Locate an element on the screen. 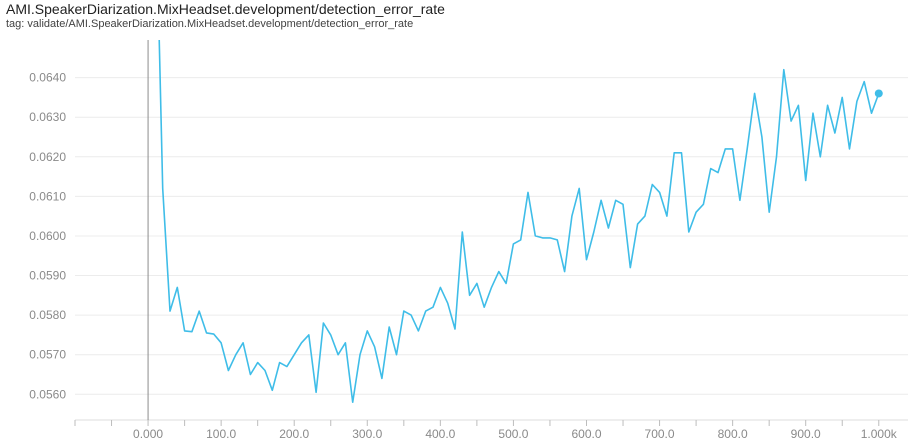 The height and width of the screenshot is (446, 916). x-tick-label: 200.0 is located at coordinates (294, 434).